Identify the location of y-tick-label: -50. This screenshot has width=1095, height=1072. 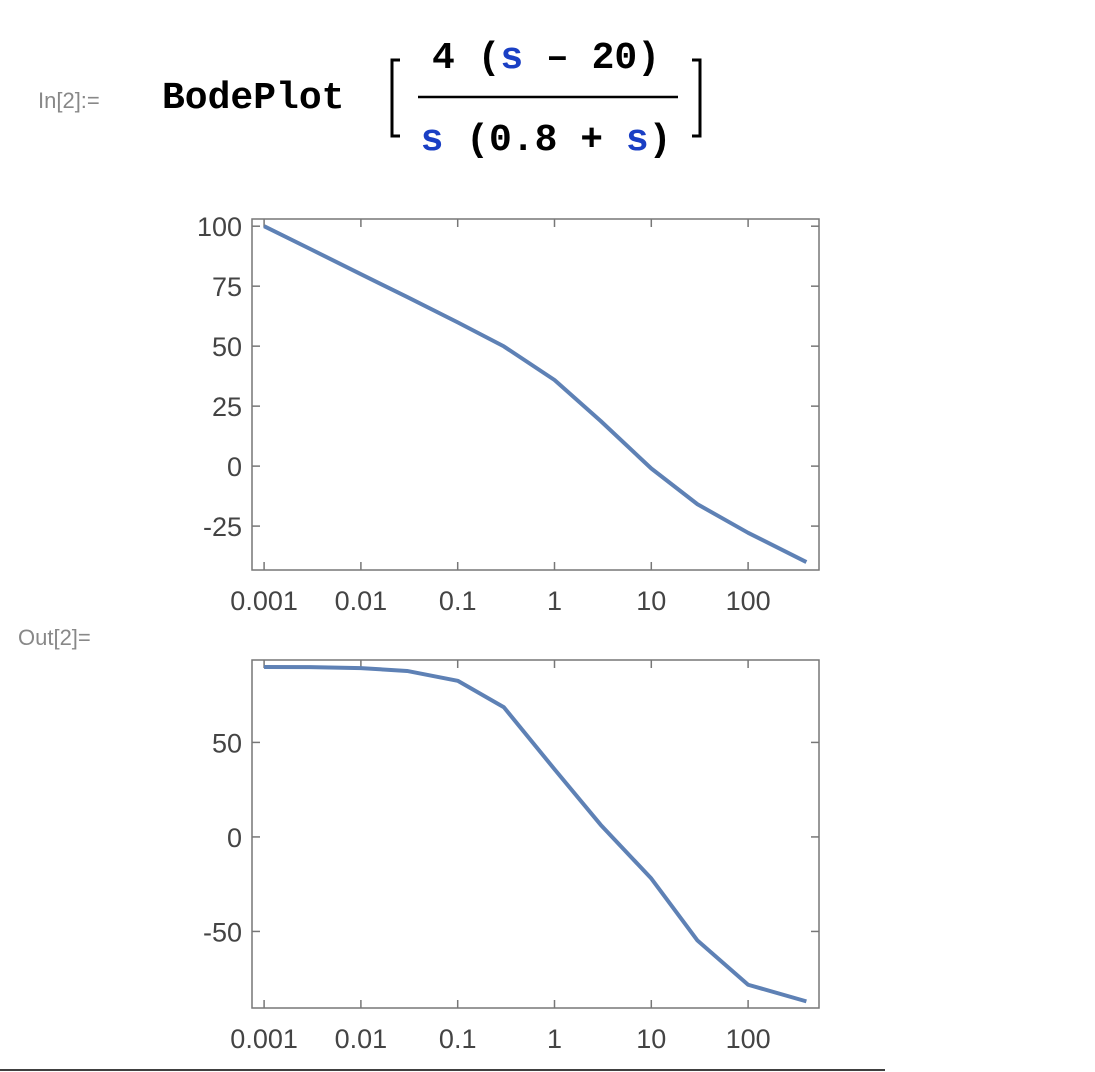
(222, 932).